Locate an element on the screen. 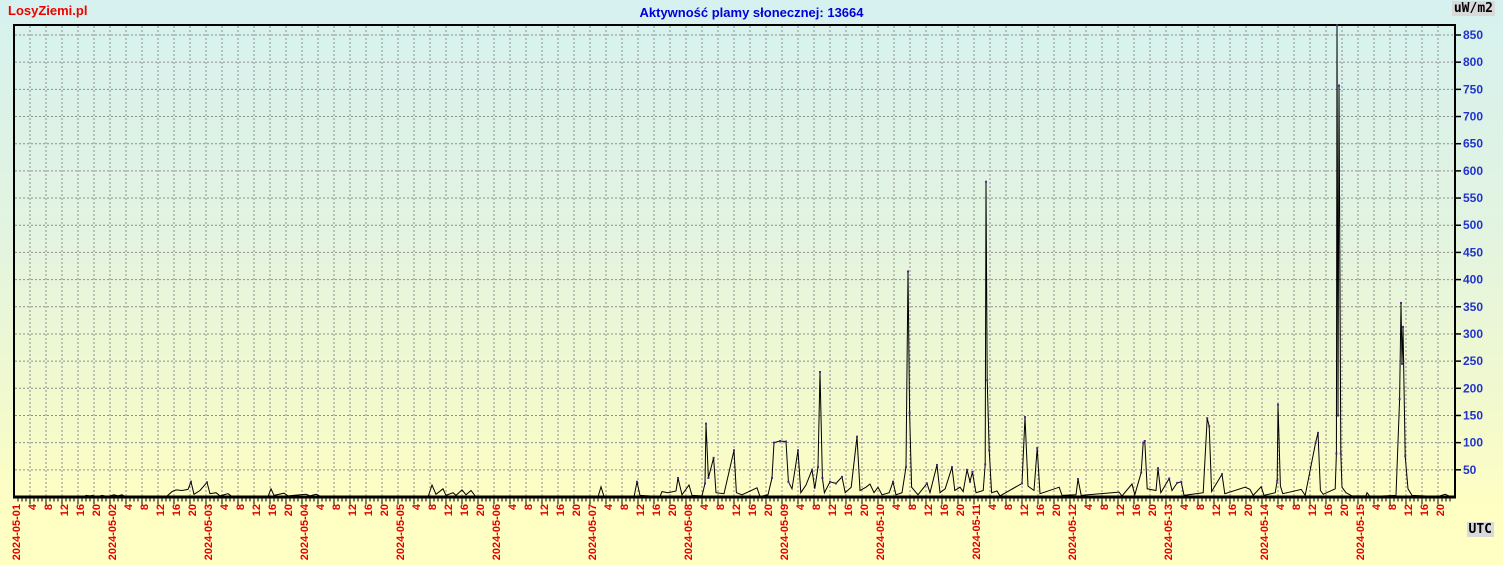 This screenshot has height=565, width=1503. chart-title: Aktywność plamy słonecznej: 13664 is located at coordinates (751, 12).